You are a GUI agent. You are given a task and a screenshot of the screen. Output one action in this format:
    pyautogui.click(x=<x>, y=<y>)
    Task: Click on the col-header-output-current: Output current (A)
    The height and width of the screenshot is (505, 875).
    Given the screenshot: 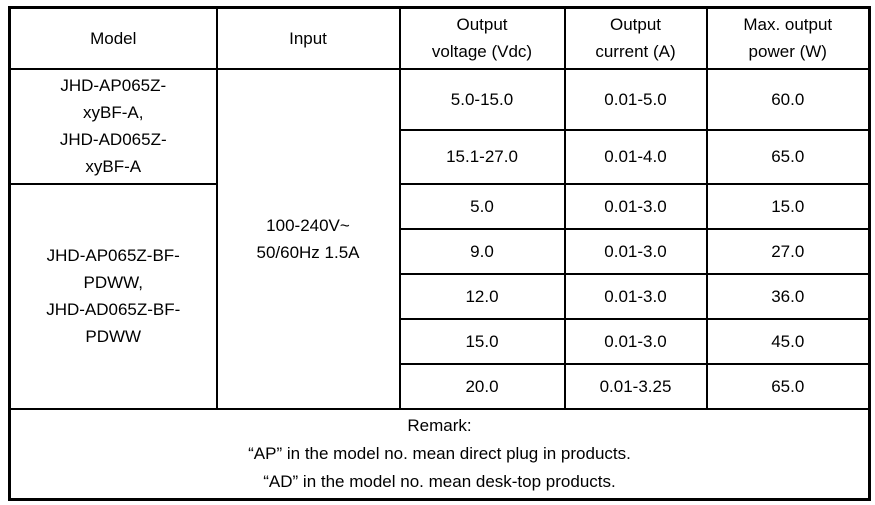 What is the action you would take?
    pyautogui.click(x=635, y=38)
    